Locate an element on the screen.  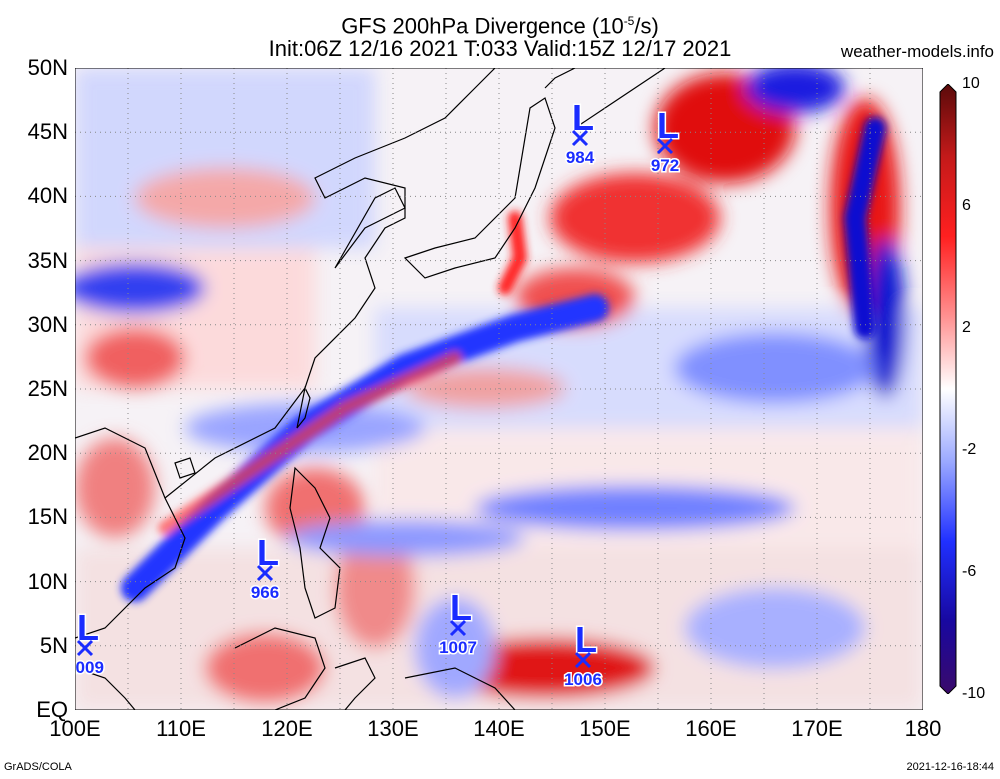
malay-peninsula-coast is located at coordinates (105, 688).